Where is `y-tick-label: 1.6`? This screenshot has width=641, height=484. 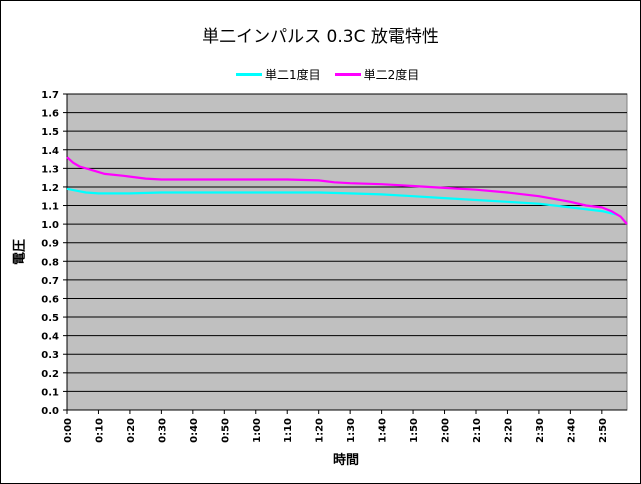 y-tick-label: 1.6 is located at coordinates (50, 114).